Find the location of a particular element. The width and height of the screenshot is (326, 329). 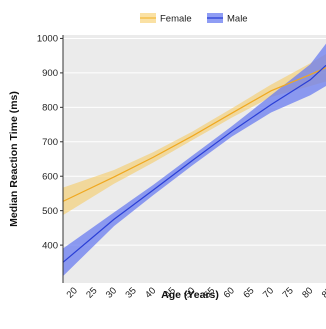

x-tick-label: 60 is located at coordinates (229, 292).